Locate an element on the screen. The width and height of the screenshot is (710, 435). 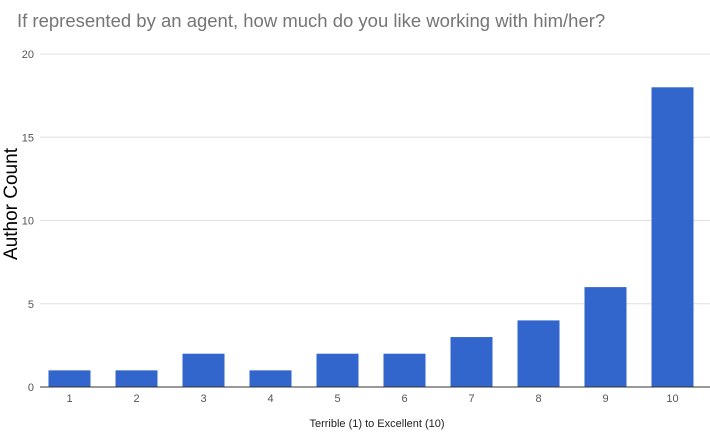
y-tick-label: 15 is located at coordinates (28, 138).